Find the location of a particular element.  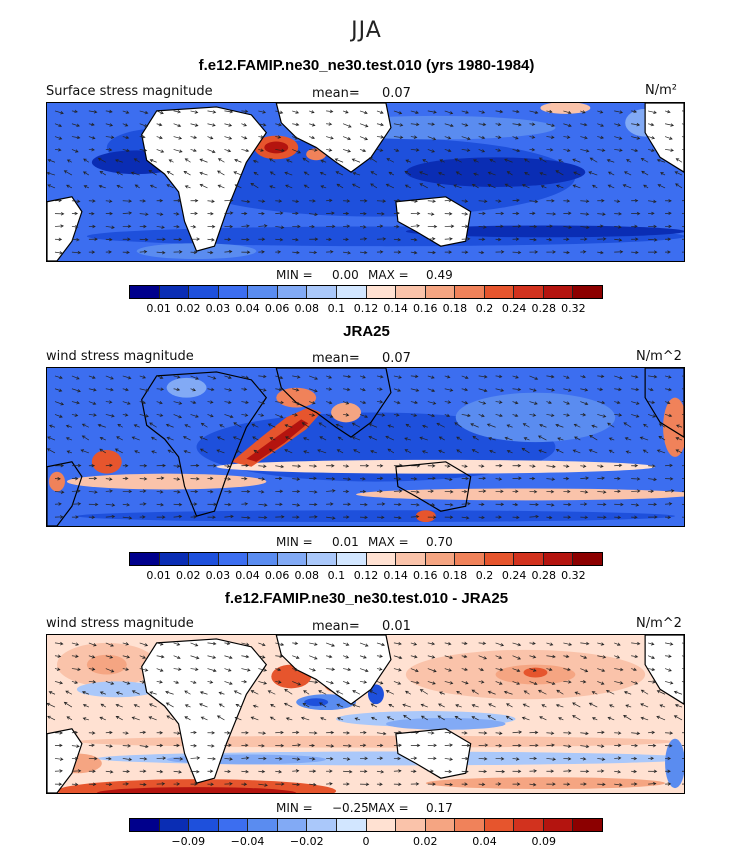

colorbar-tick-label: 0.02 is located at coordinates (425, 841).